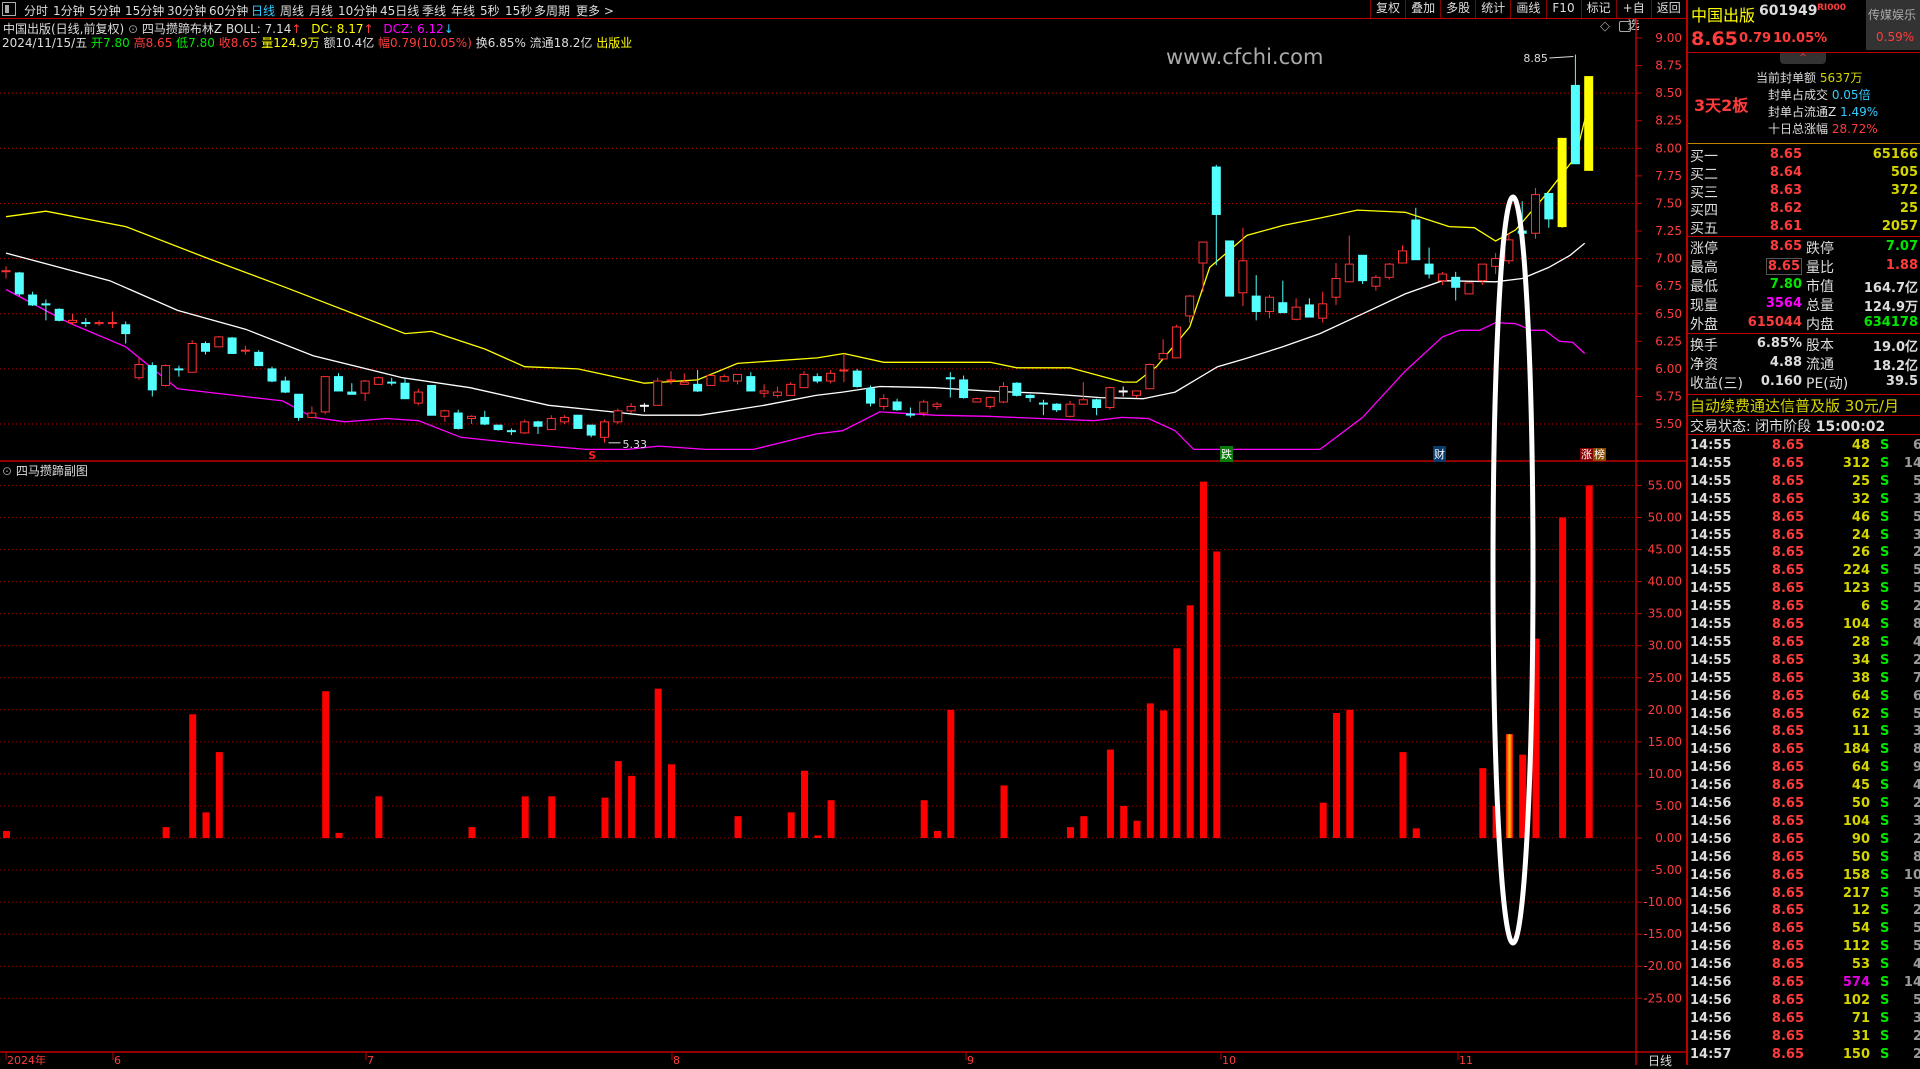 The image size is (1920, 1069). I want to click on toolbar-button-5: F10, so click(1563, 9).